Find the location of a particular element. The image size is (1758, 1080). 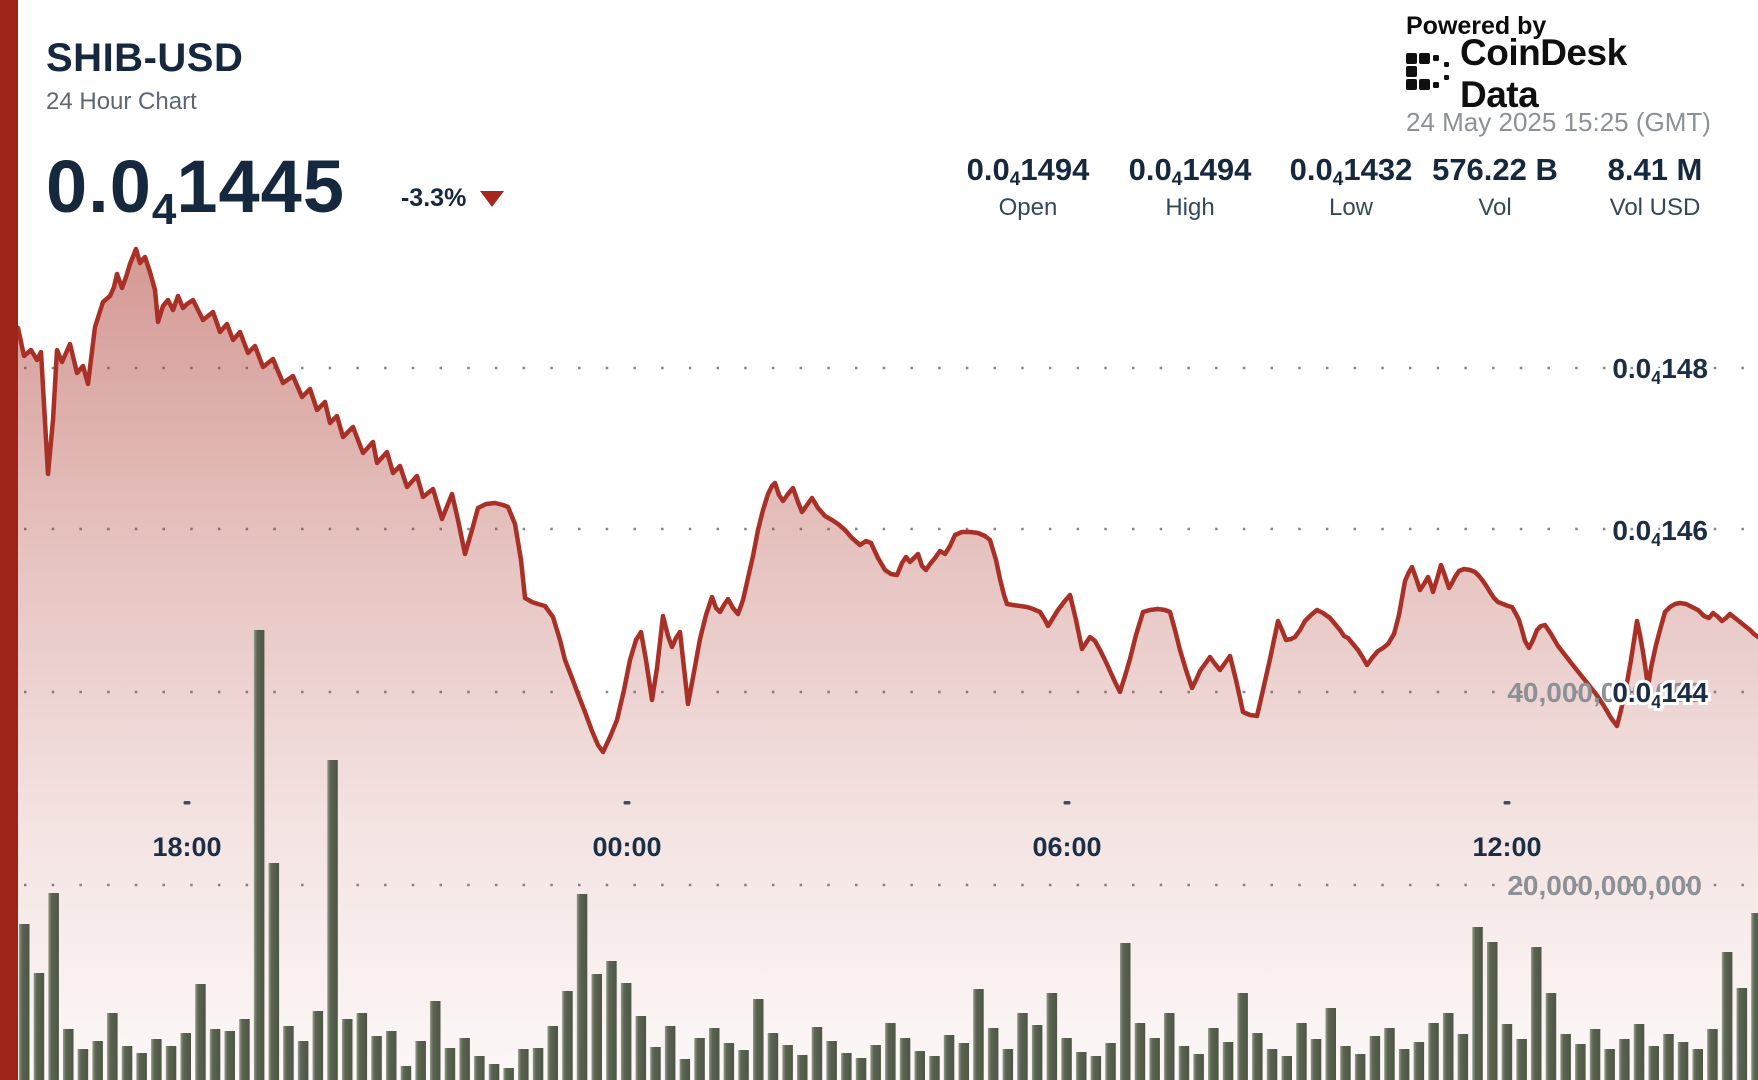

stat-open: 0.041494 Open is located at coordinates (1028, 110).